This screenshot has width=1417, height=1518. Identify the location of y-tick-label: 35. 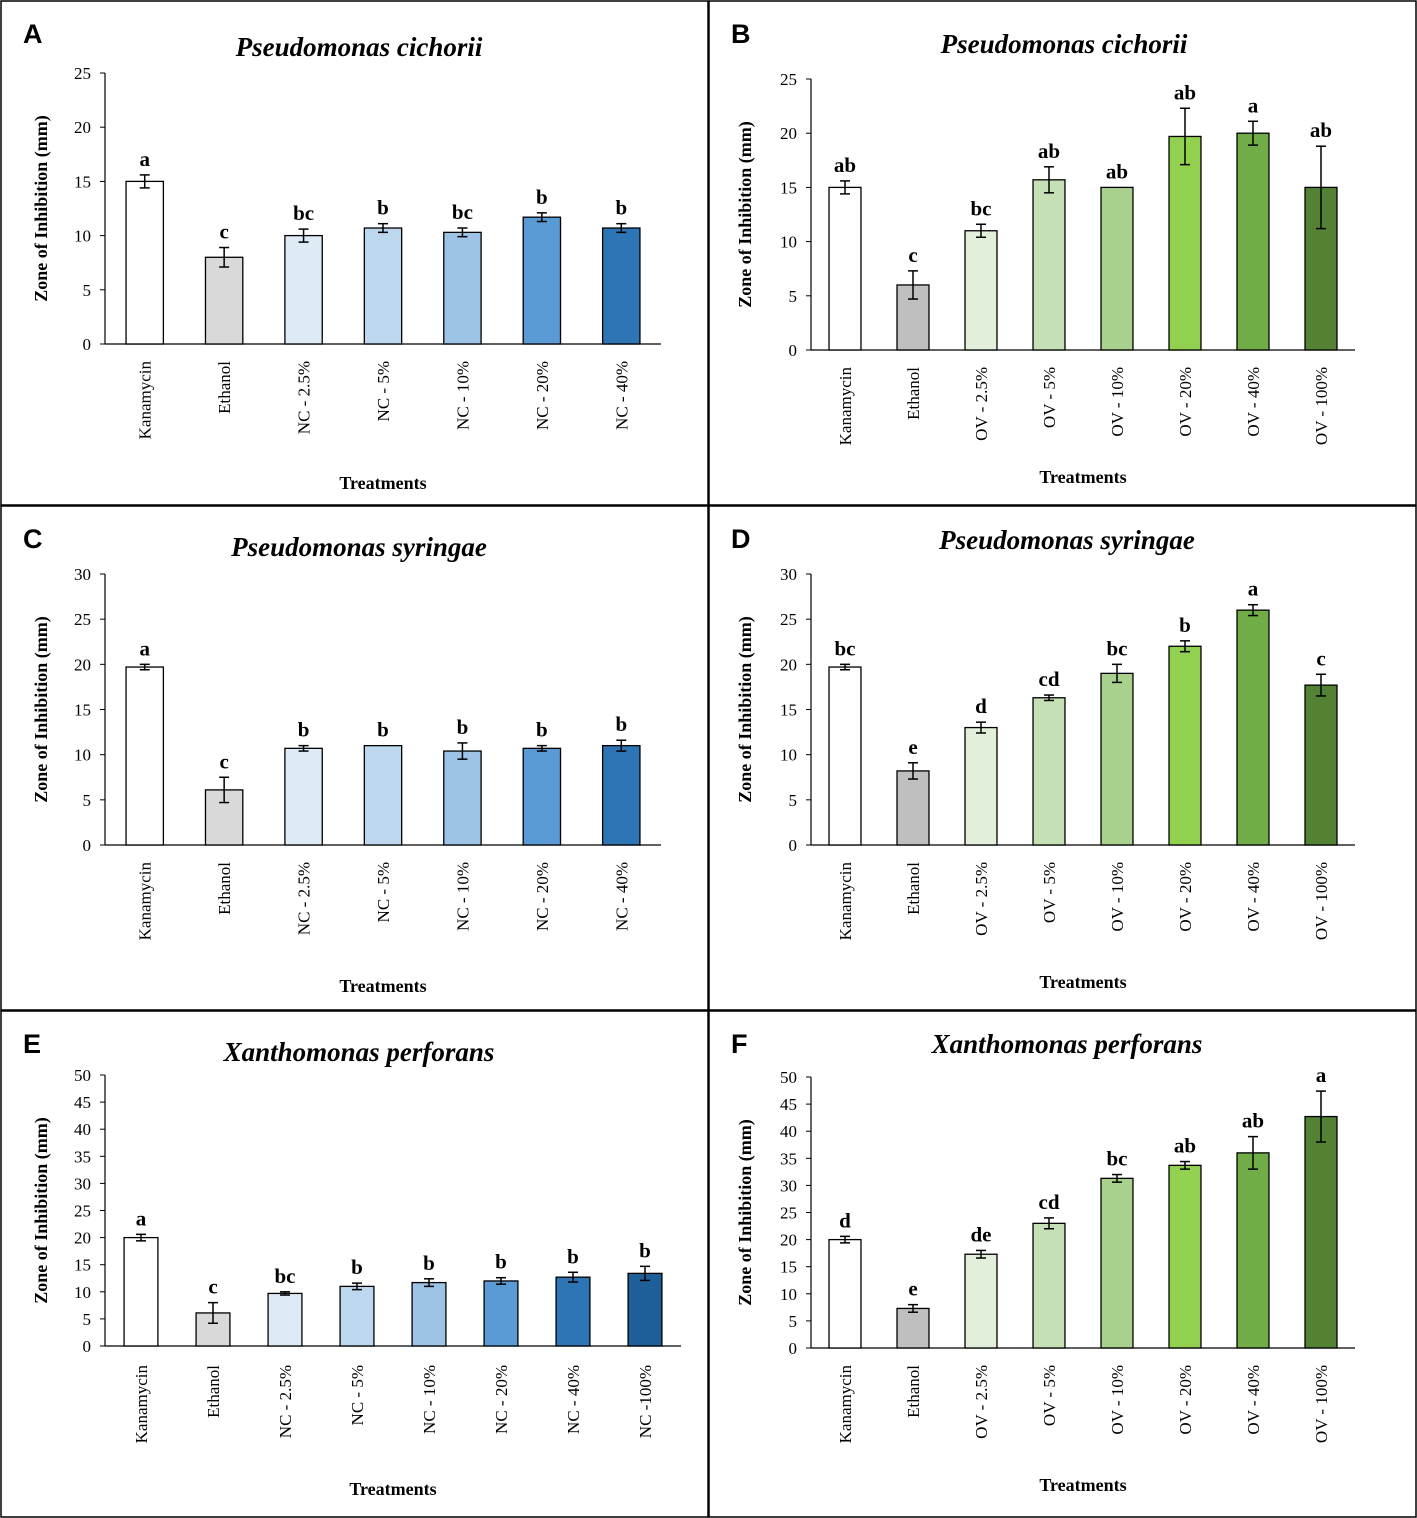
(788, 1158).